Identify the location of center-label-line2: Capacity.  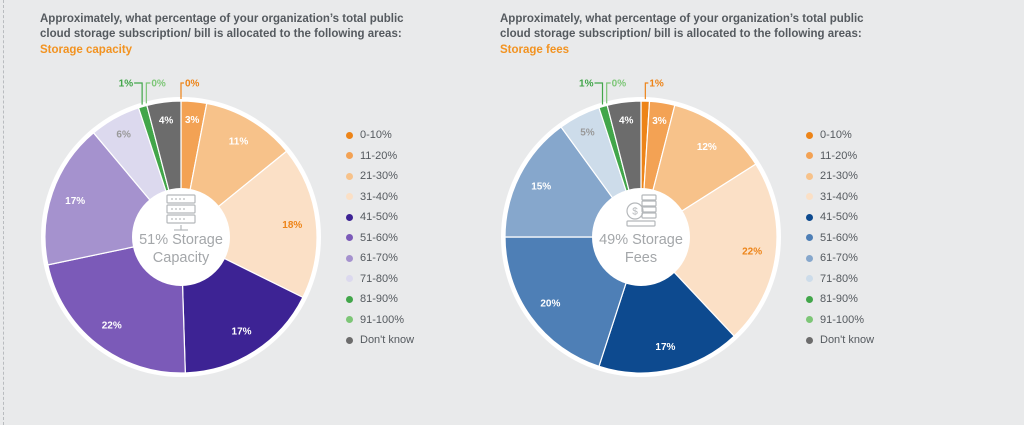
(181, 258).